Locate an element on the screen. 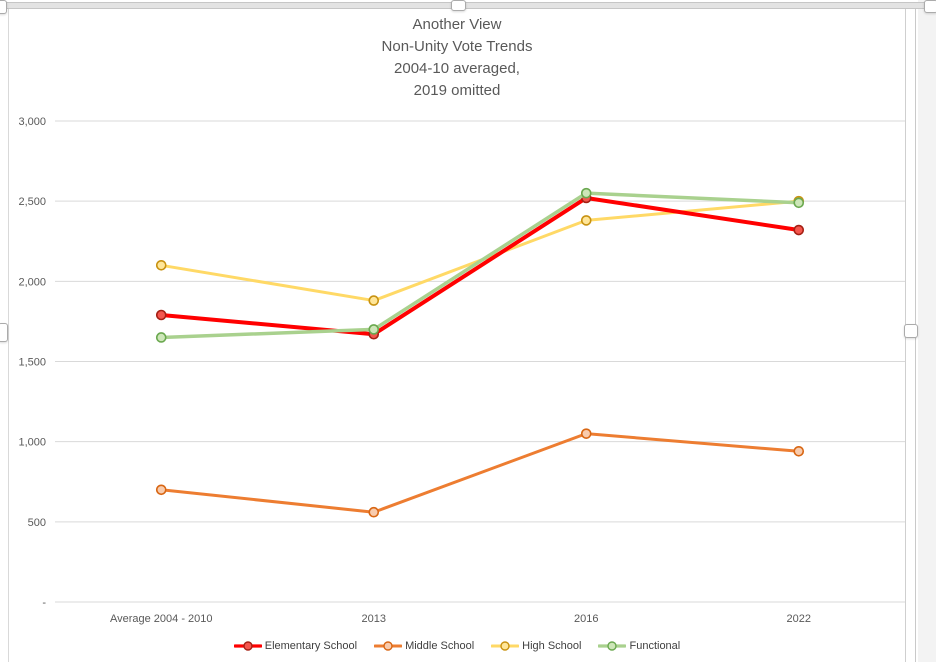 Image resolution: width=936 pixels, height=662 pixels. chart-border-left is located at coordinates (8, 335).